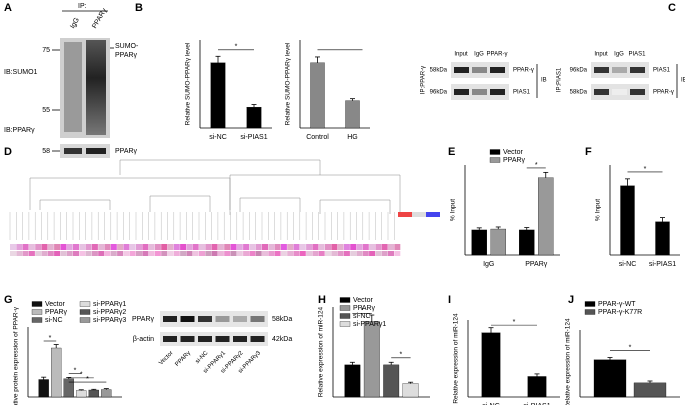  Describe the element at coordinates (16, 355) in the screenshot. I see `y-axis-label: Relative protein expression of PPAR-γ` at that location.